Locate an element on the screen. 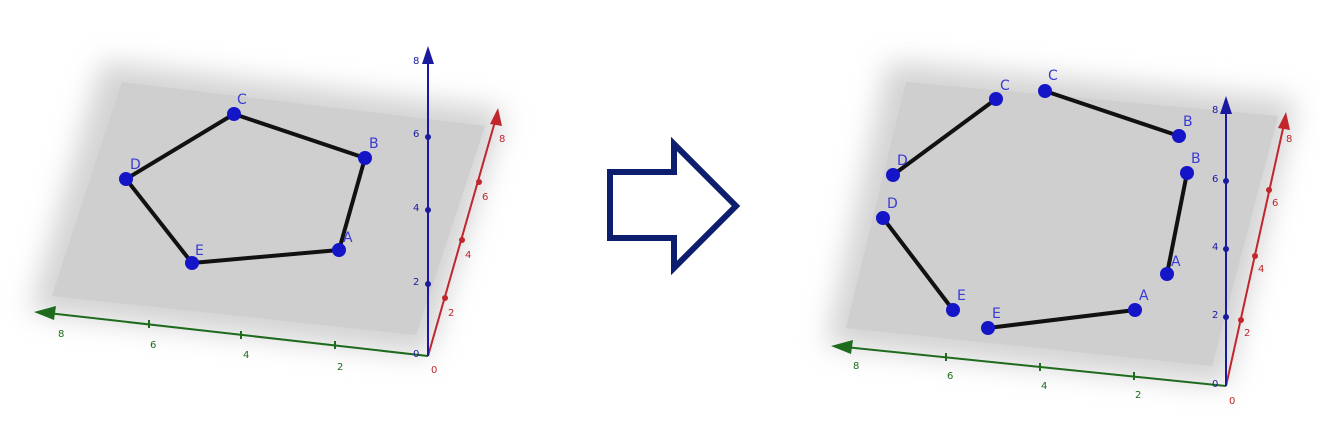 The image size is (1323, 423). right-x-axis: 0 2 4 6 8 is located at coordinates (1258, 259).